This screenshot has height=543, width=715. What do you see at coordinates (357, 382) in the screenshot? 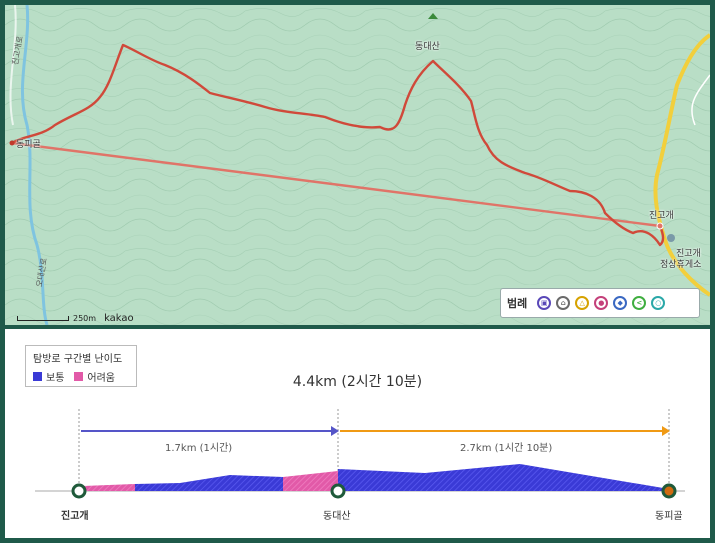
I see `total-distance-time: 4.4km (2시간 10분)` at bounding box center [357, 382].